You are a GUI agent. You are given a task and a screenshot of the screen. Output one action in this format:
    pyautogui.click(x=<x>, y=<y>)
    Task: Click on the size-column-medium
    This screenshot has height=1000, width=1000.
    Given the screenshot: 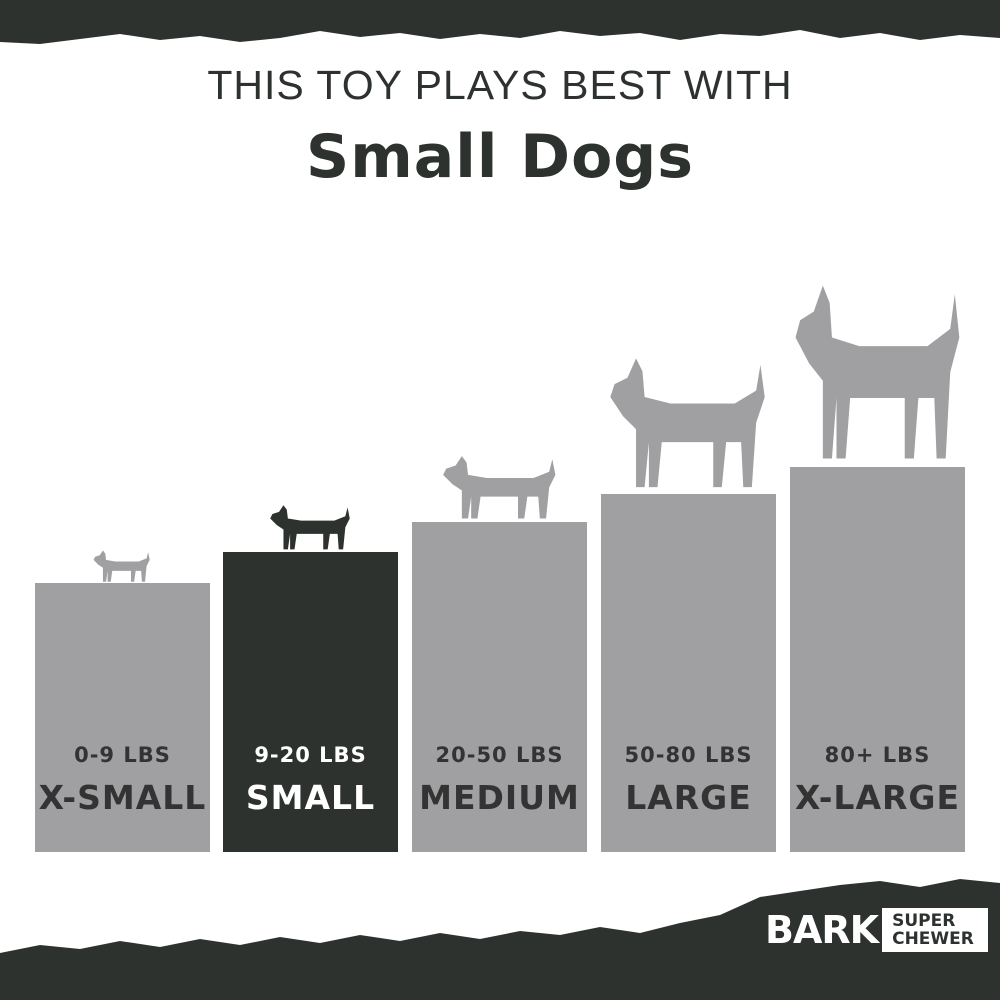 What is the action you would take?
    pyautogui.click(x=499, y=687)
    